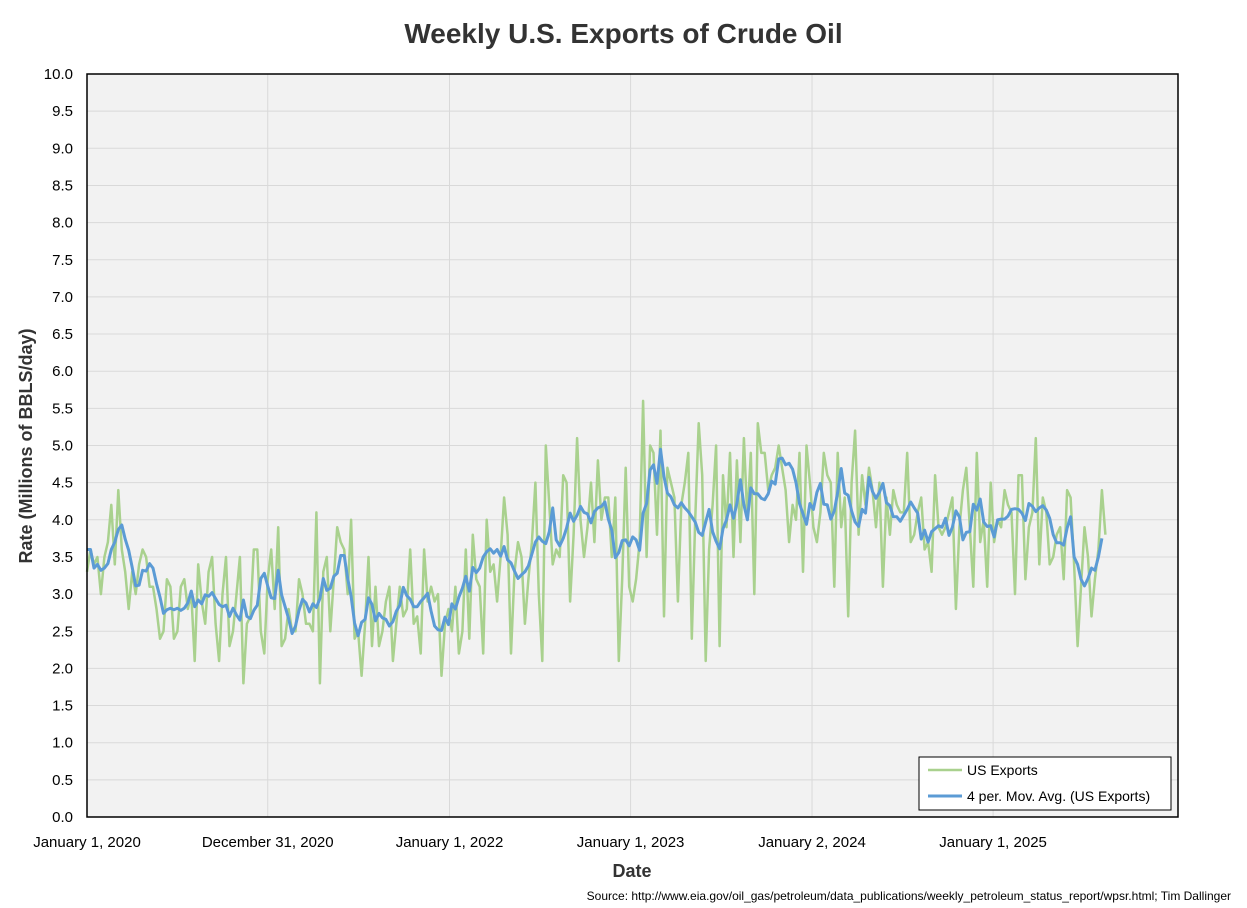 The height and width of the screenshot is (908, 1247). Describe the element at coordinates (62, 520) in the screenshot. I see `y-tick-label: 4.0` at that location.